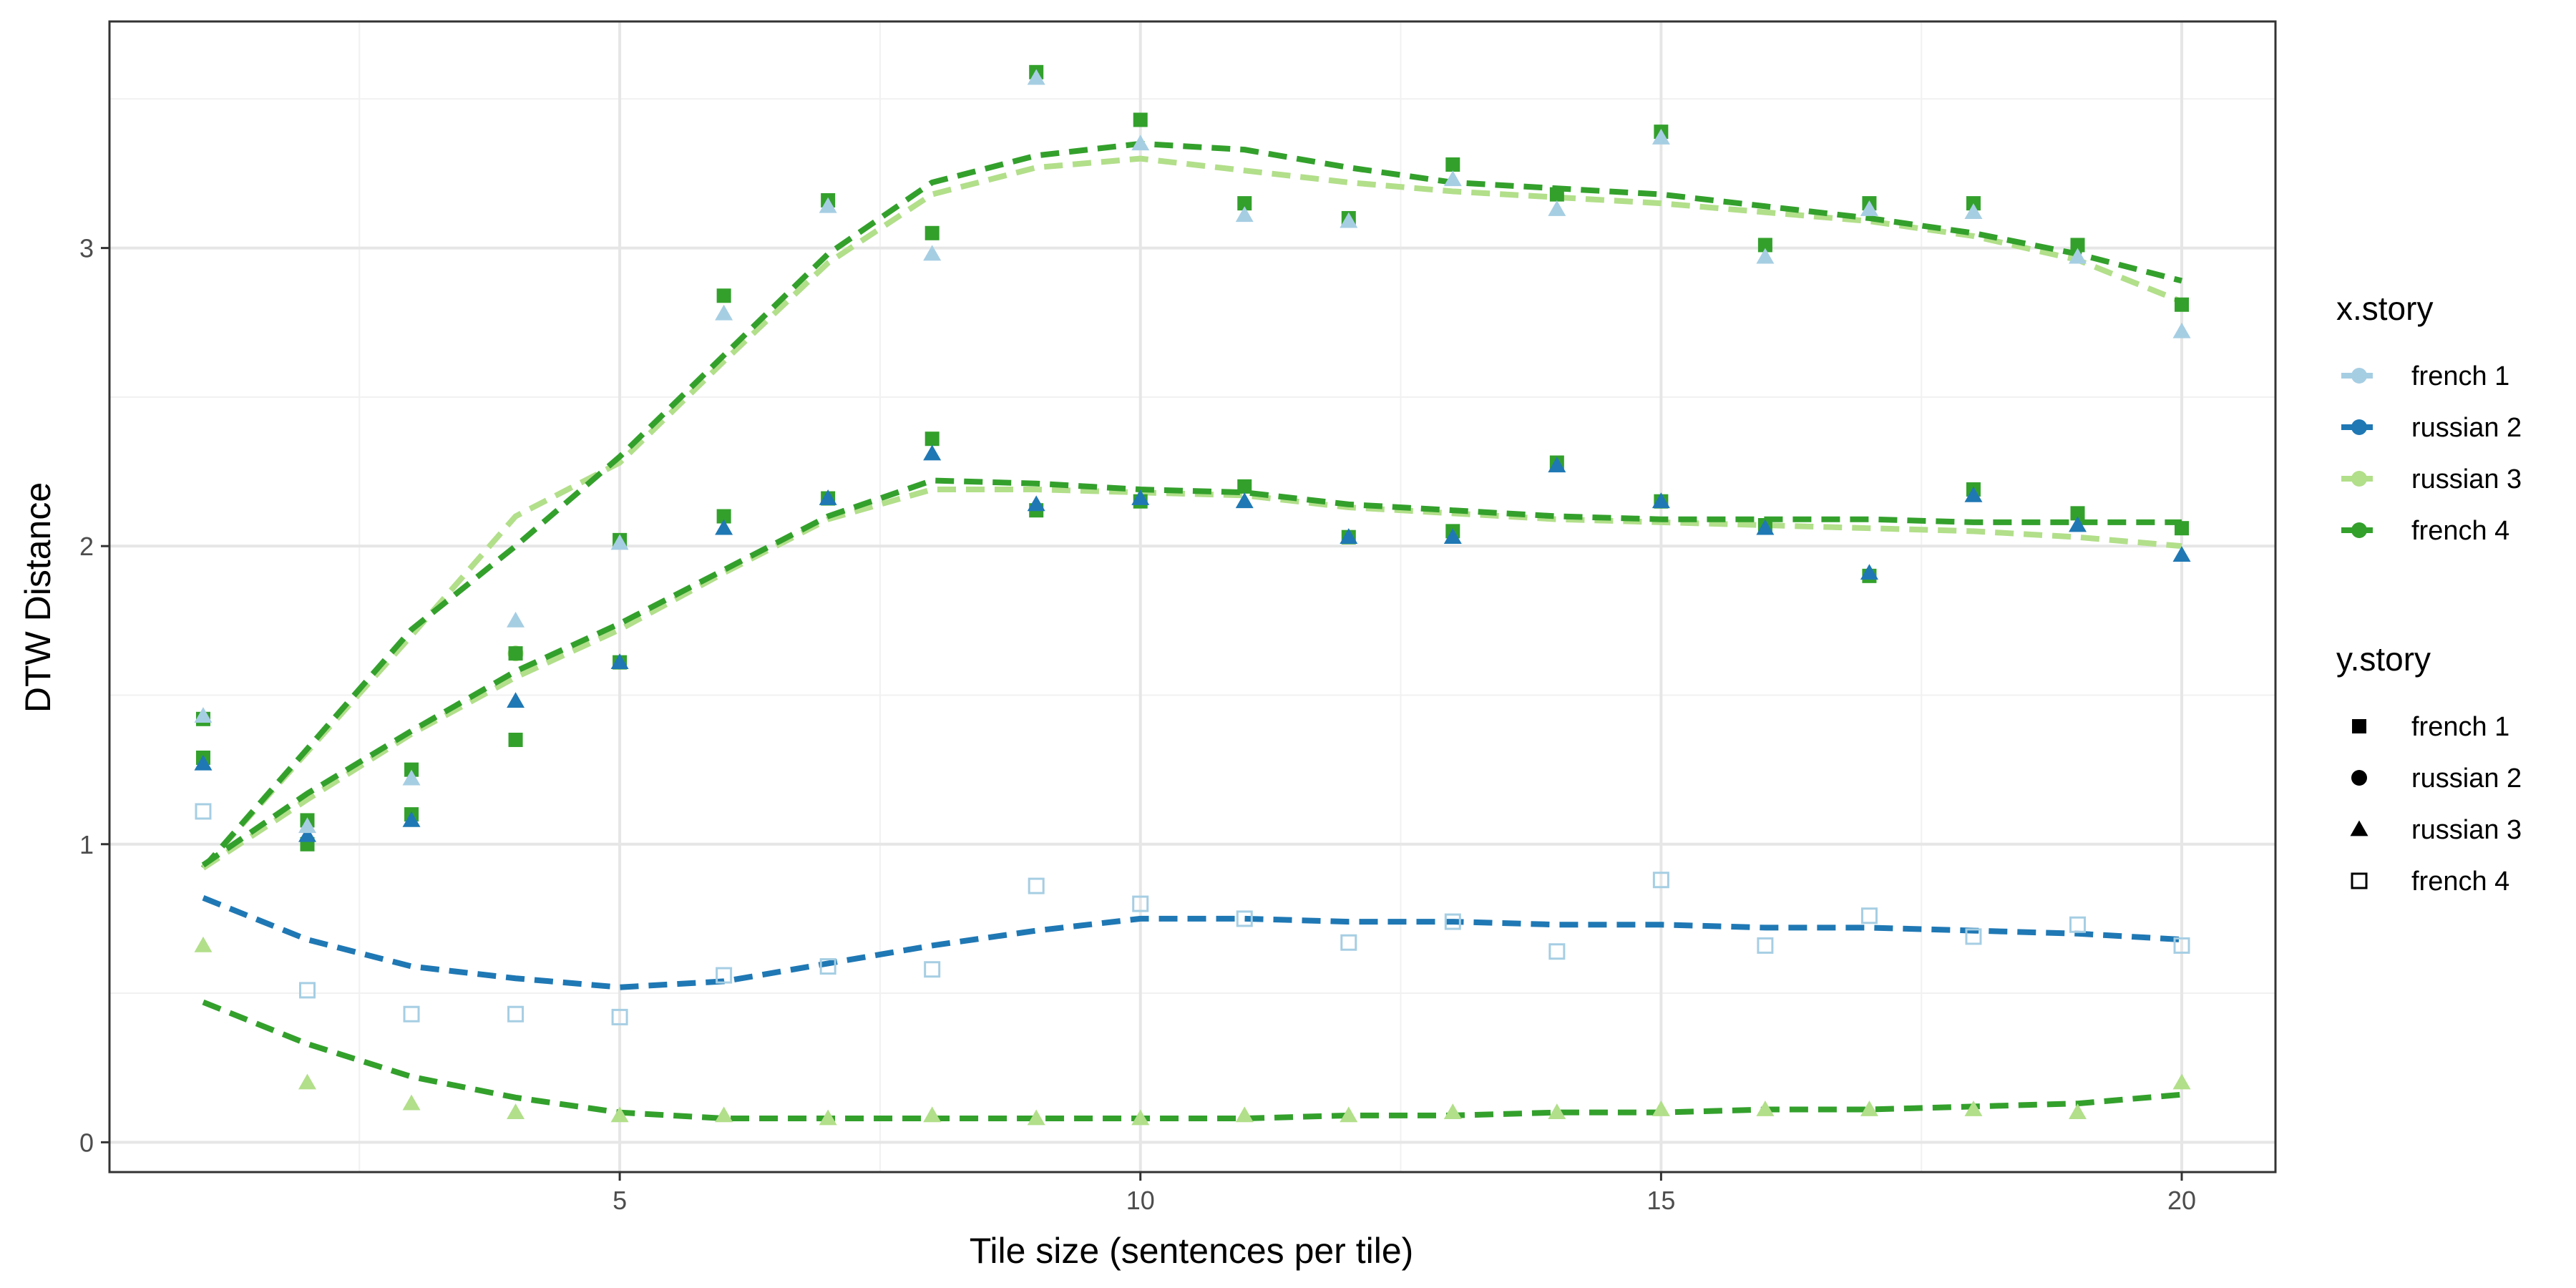 Image resolution: width=2576 pixels, height=1288 pixels. Describe the element at coordinates (2466, 830) in the screenshot. I see `legend-y-story-label: russian 3` at that location.